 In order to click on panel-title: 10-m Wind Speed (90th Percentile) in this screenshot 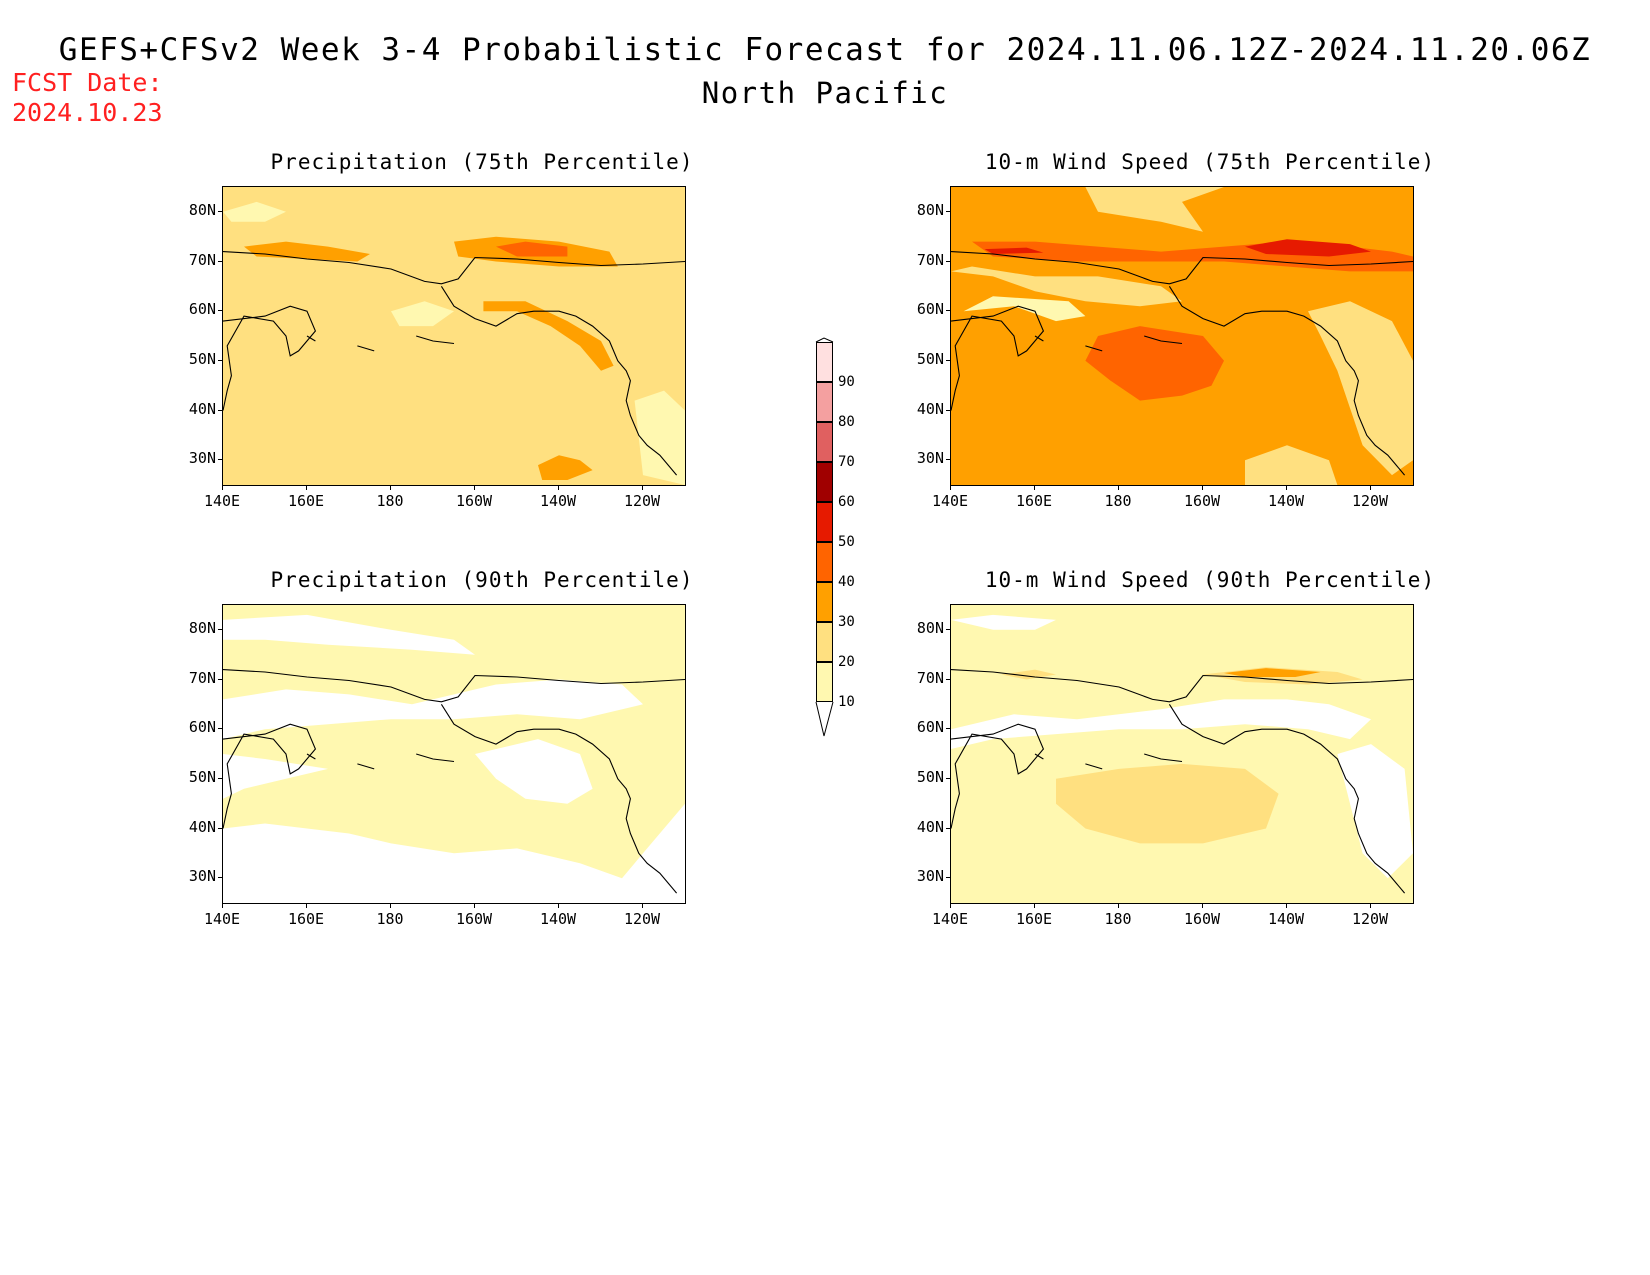, I will do `click(1210, 580)`.